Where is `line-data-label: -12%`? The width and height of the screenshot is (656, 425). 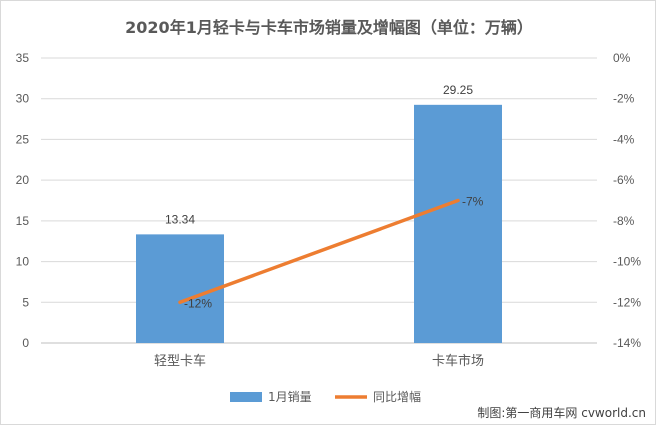 line-data-label: -12% is located at coordinates (198, 303).